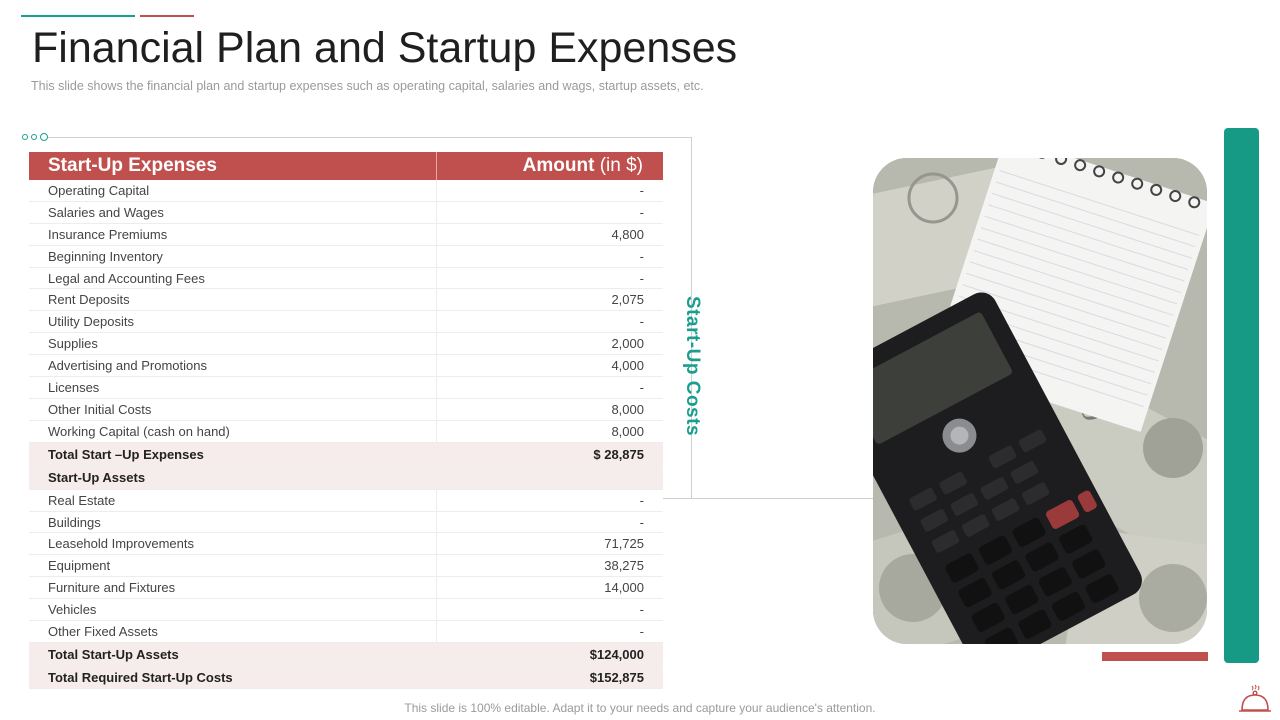  What do you see at coordinates (233, 256) in the screenshot?
I see `row-label: Beginning Inventory` at bounding box center [233, 256].